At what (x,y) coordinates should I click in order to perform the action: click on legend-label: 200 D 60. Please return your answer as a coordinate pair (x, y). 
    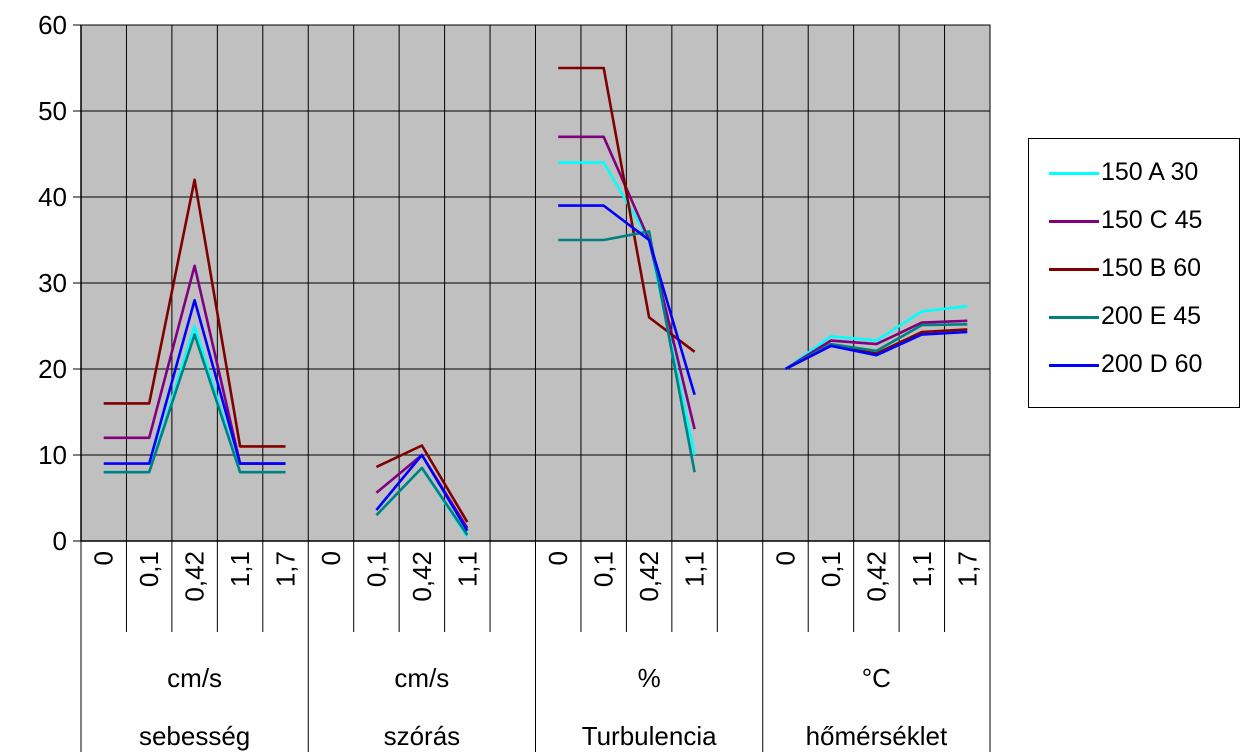
    Looking at the image, I should click on (1152, 364).